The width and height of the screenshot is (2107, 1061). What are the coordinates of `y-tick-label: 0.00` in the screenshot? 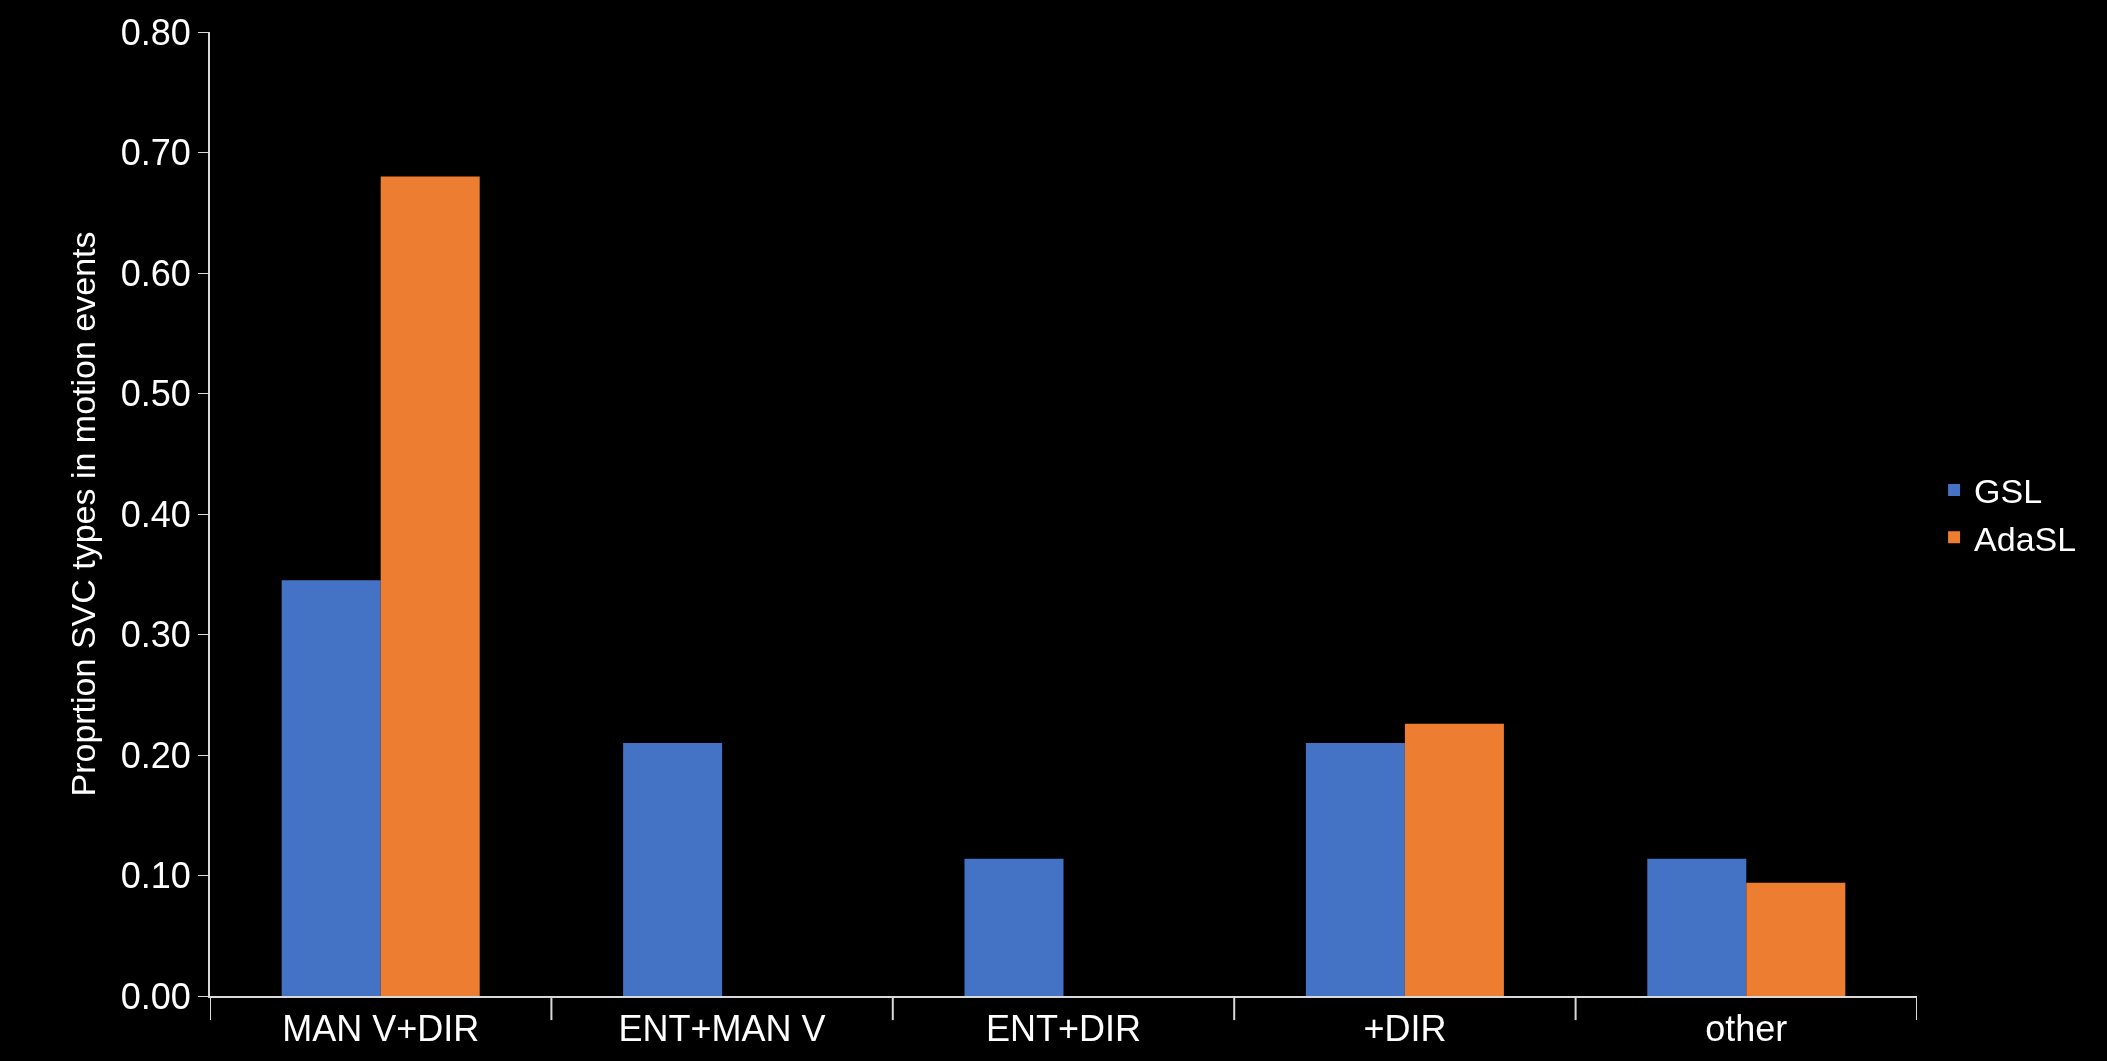 It's located at (155, 996).